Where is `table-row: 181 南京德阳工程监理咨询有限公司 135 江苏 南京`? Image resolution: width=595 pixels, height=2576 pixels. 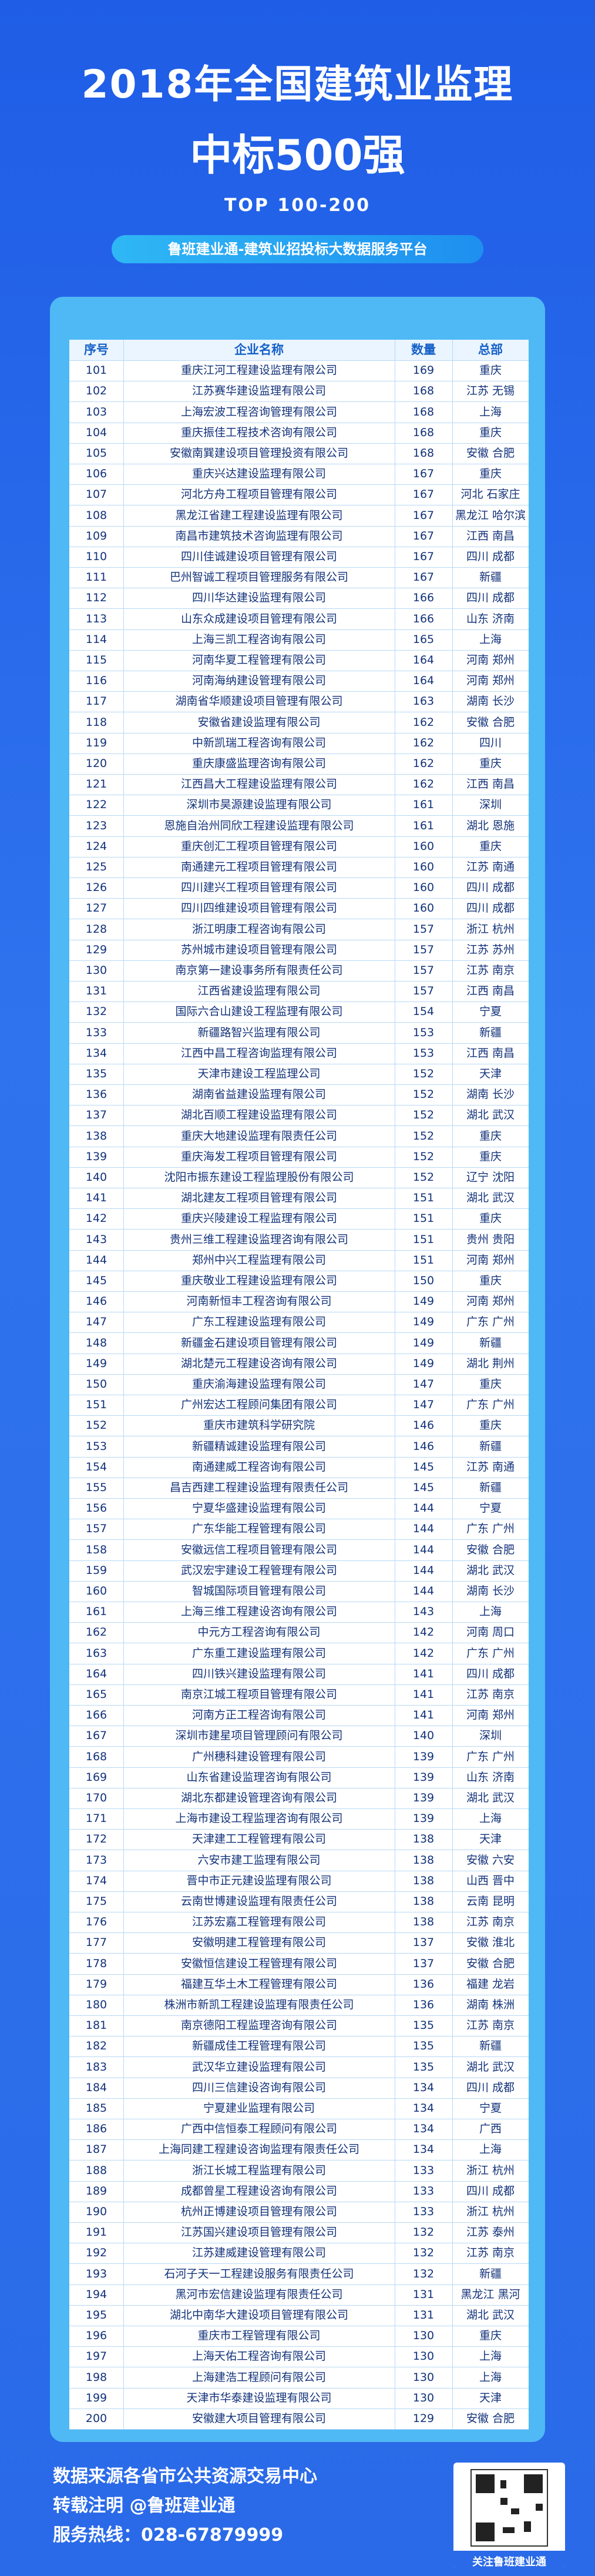 table-row: 181 南京德阳工程监理咨询有限公司 135 江苏 南京 is located at coordinates (299, 2026).